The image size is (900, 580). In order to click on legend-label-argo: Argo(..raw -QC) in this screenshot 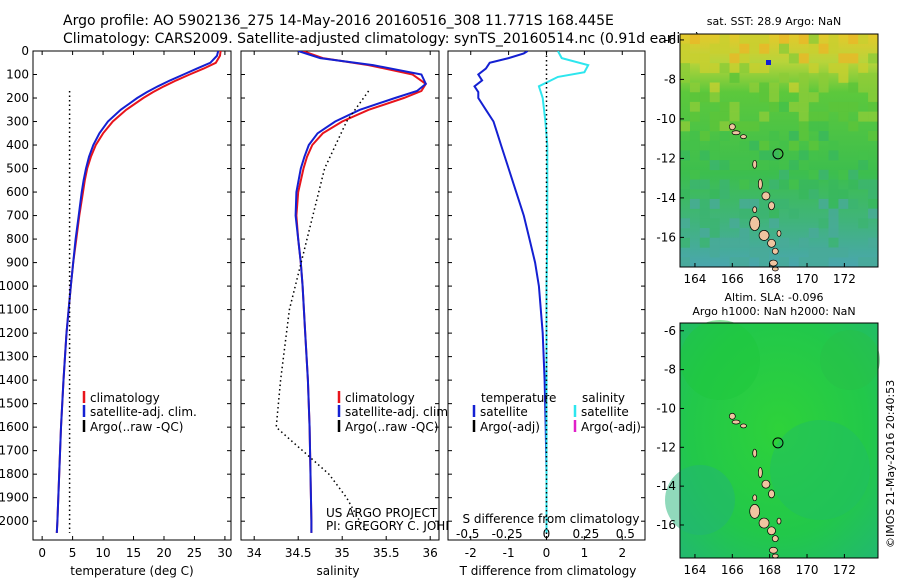, I will do `click(391, 427)`.